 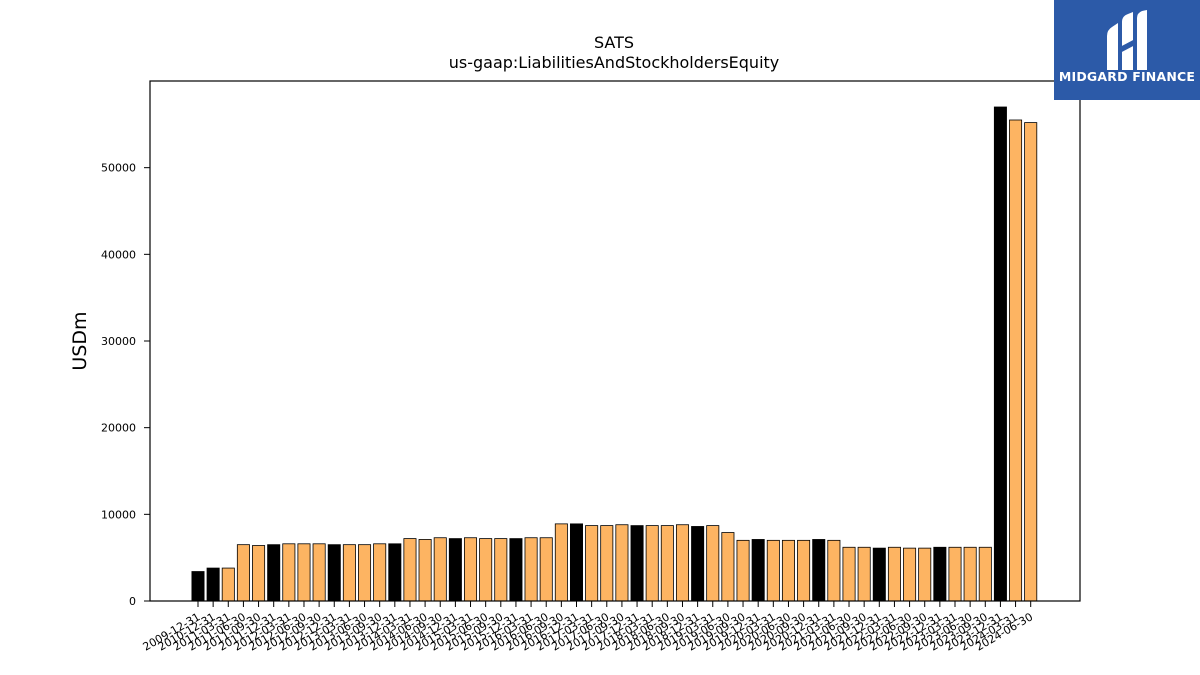 I want to click on y-tick-label: 0, so click(x=132, y=601).